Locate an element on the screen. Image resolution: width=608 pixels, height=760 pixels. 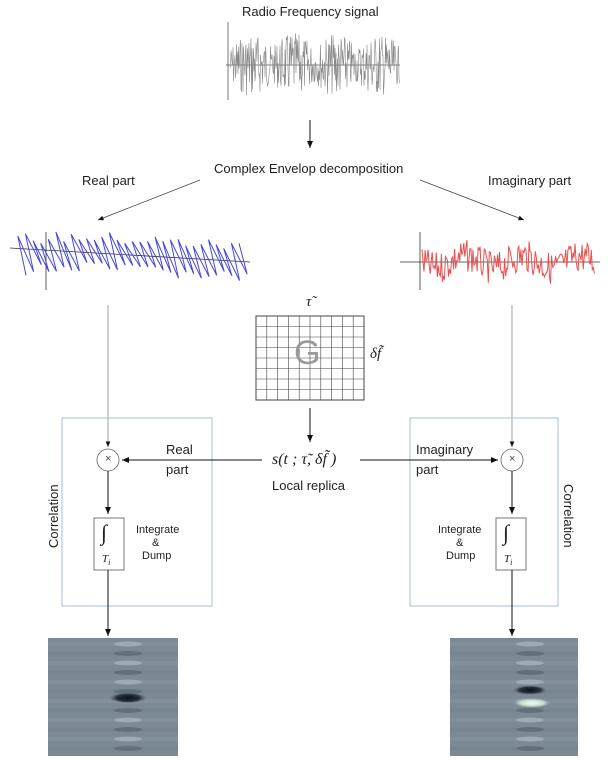
left-correlation-map is located at coordinates (113, 697).